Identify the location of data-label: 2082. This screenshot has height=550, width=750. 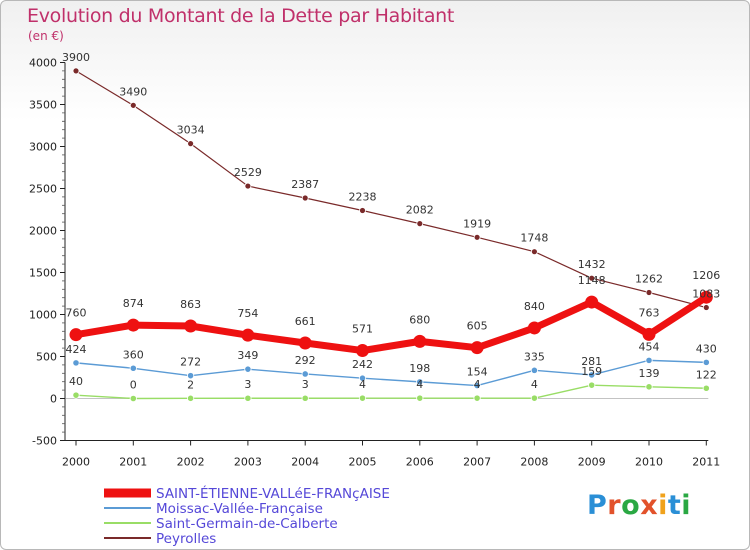
(420, 210).